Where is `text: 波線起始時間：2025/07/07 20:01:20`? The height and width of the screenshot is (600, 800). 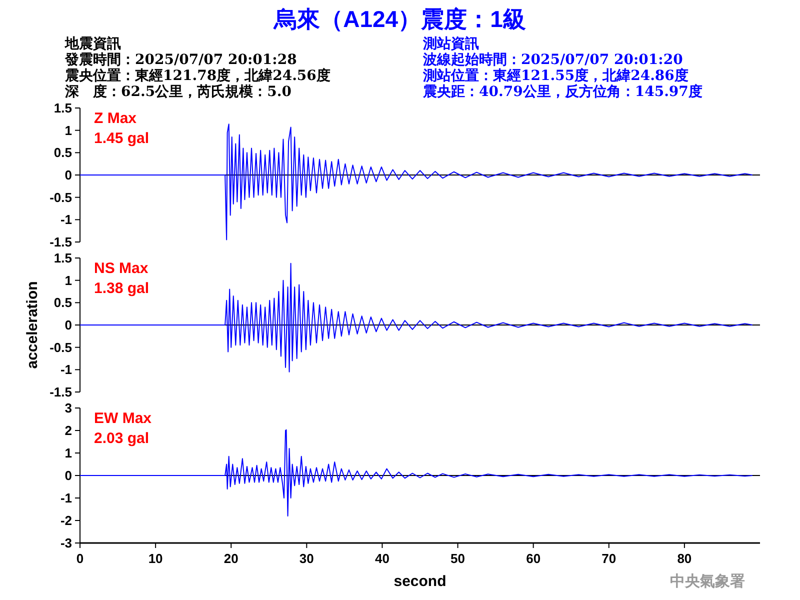
text: 波線起始時間：2025/07/07 20:01:20 is located at coordinates (553, 60).